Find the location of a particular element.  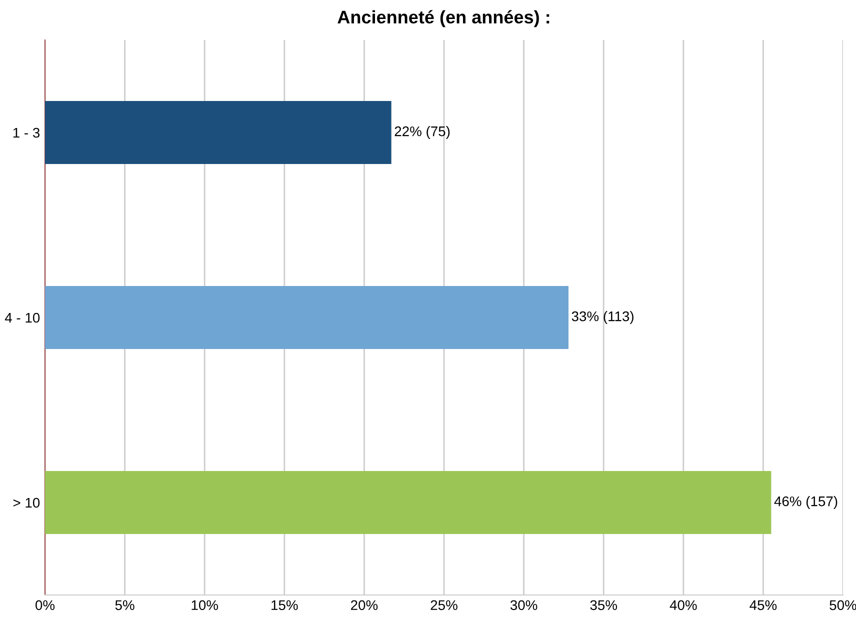

data-label: 22% (75) is located at coordinates (422, 132).